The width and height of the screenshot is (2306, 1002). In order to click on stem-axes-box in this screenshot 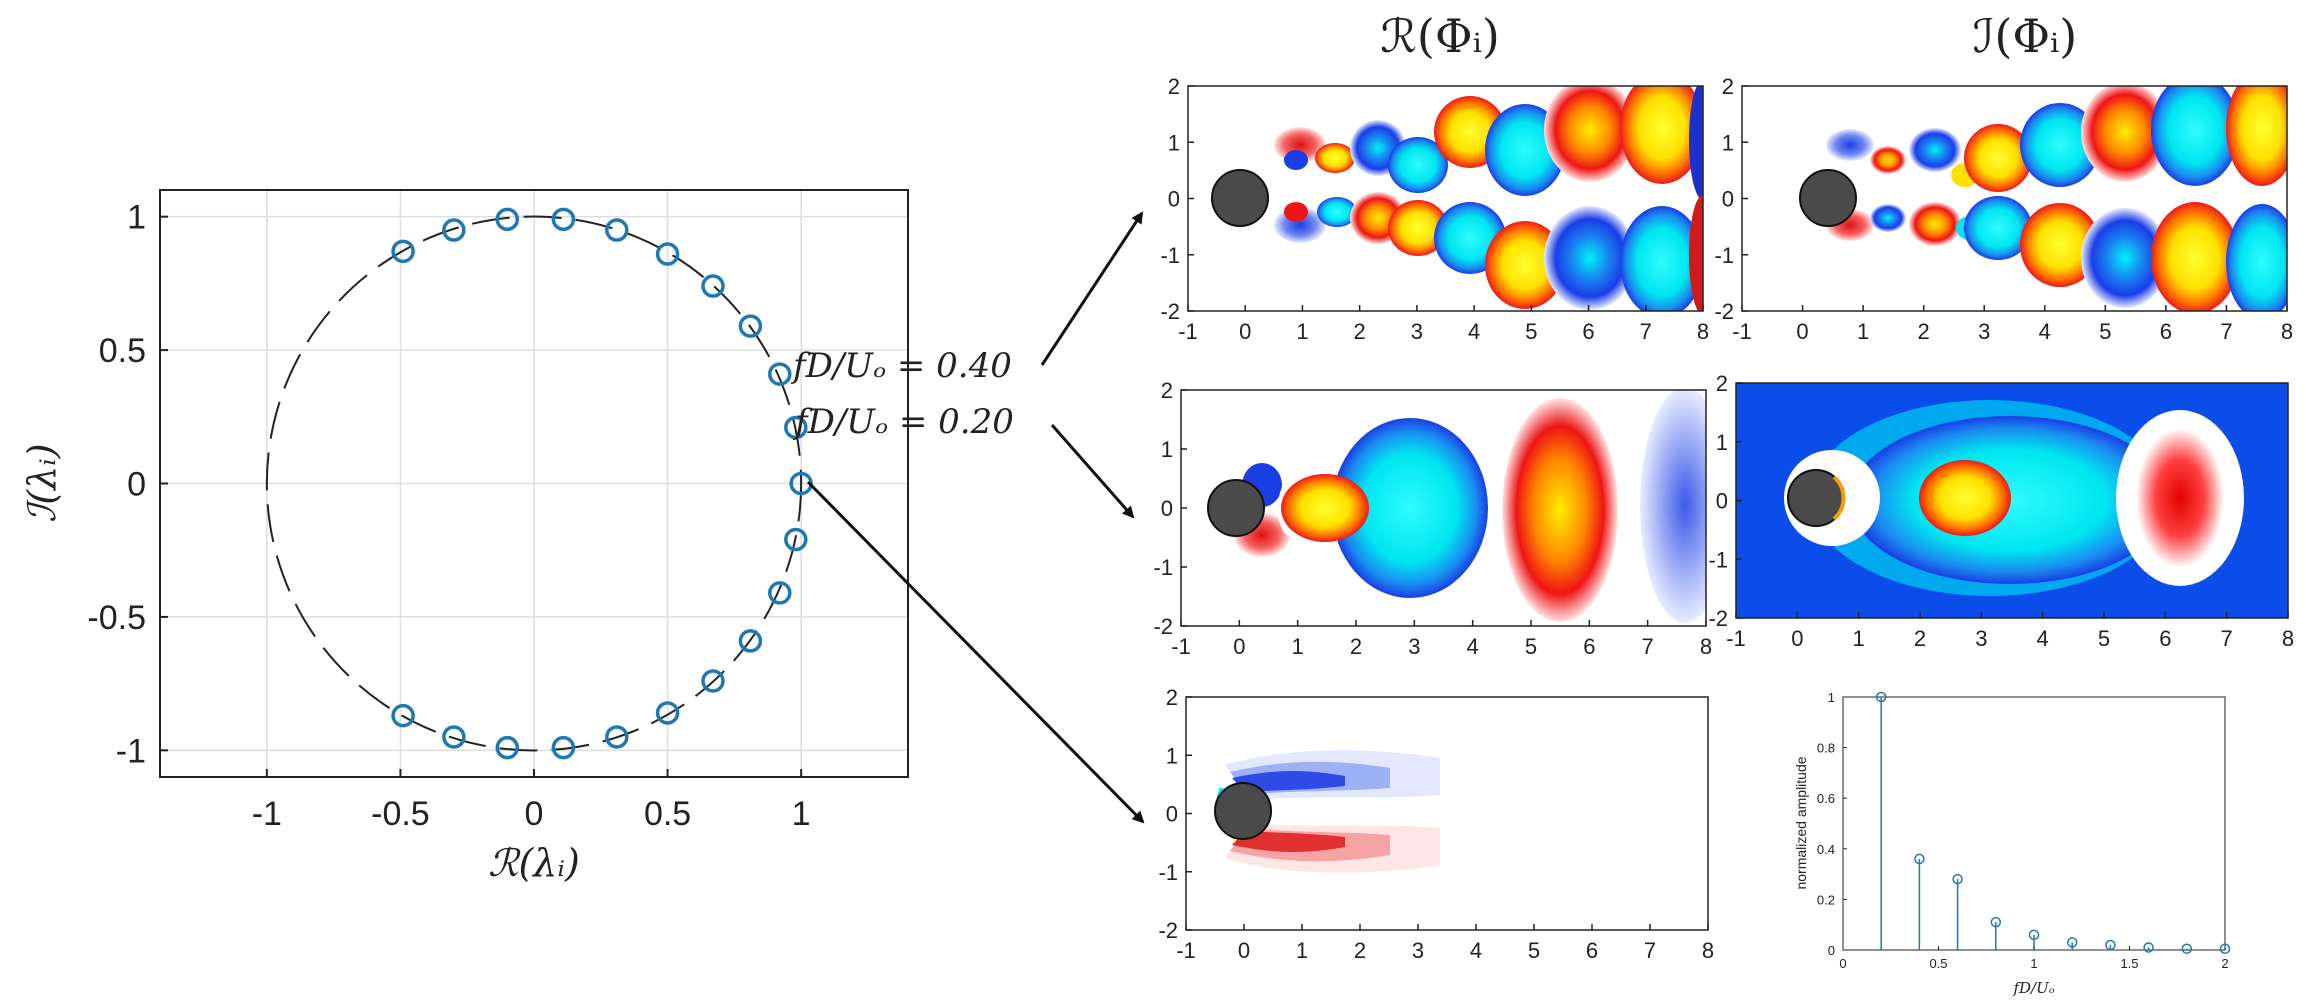, I will do `click(2034, 823)`.